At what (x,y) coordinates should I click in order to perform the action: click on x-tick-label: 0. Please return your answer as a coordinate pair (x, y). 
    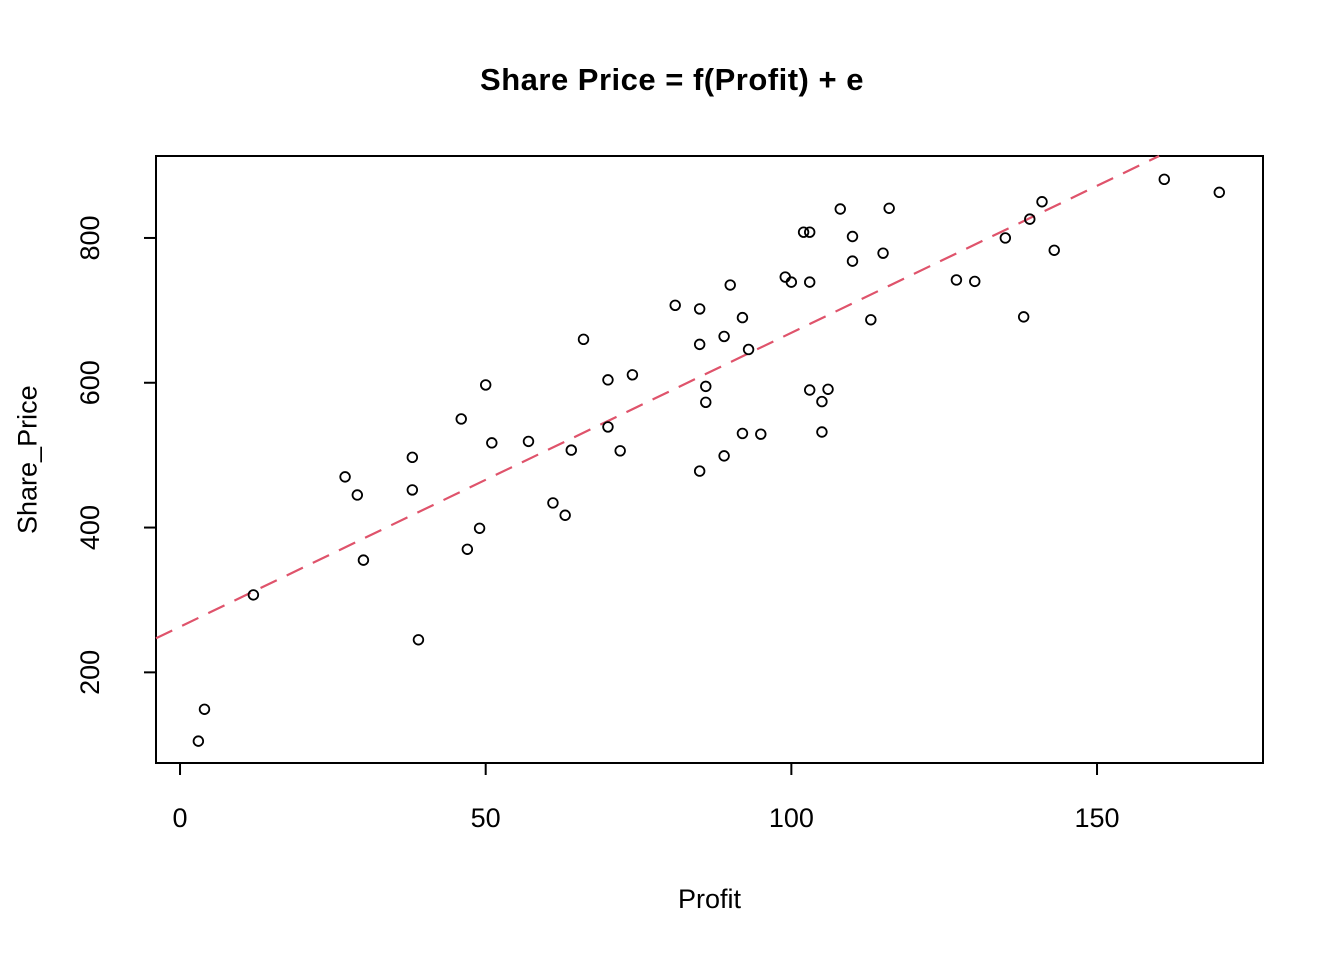
    Looking at the image, I should click on (180, 818).